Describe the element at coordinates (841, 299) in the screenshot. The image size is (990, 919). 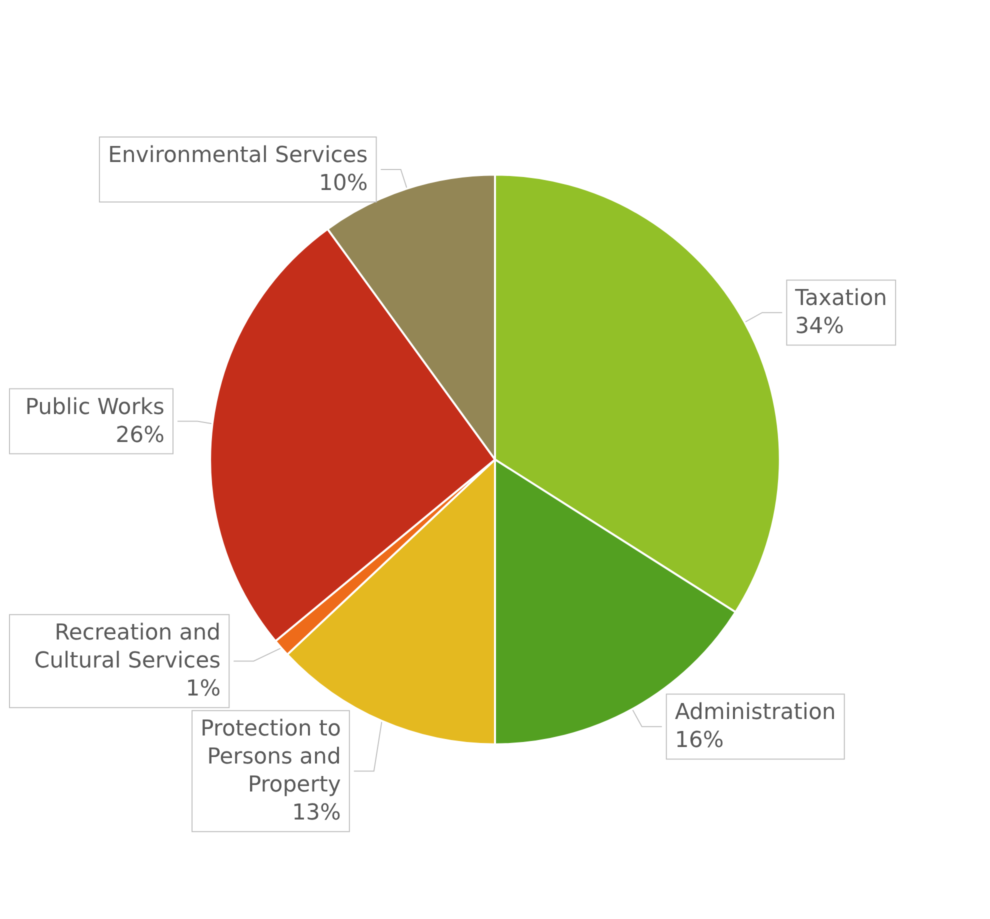
I see `slice-label: Taxation` at that location.